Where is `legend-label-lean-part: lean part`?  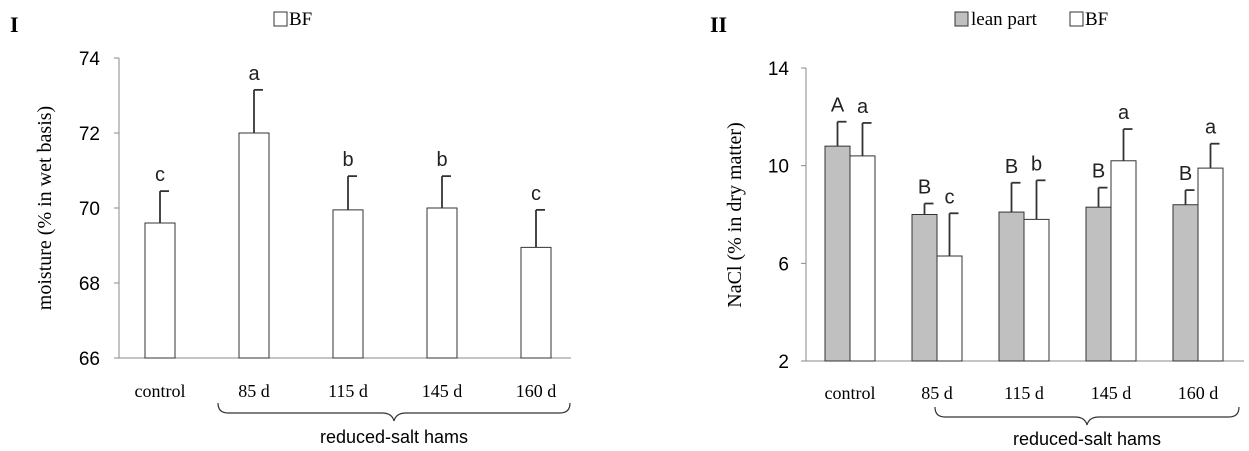 legend-label-lean-part: lean part is located at coordinates (1004, 19).